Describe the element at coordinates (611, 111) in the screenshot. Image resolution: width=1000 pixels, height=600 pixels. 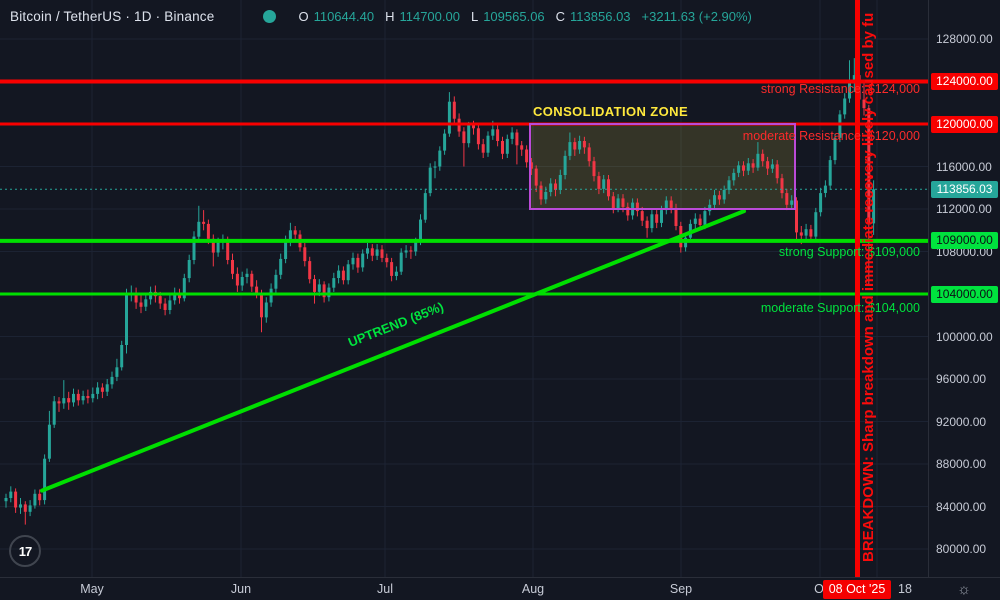
I see `consolidation-zone-label: CONSOLIDATION ZONE` at that location.